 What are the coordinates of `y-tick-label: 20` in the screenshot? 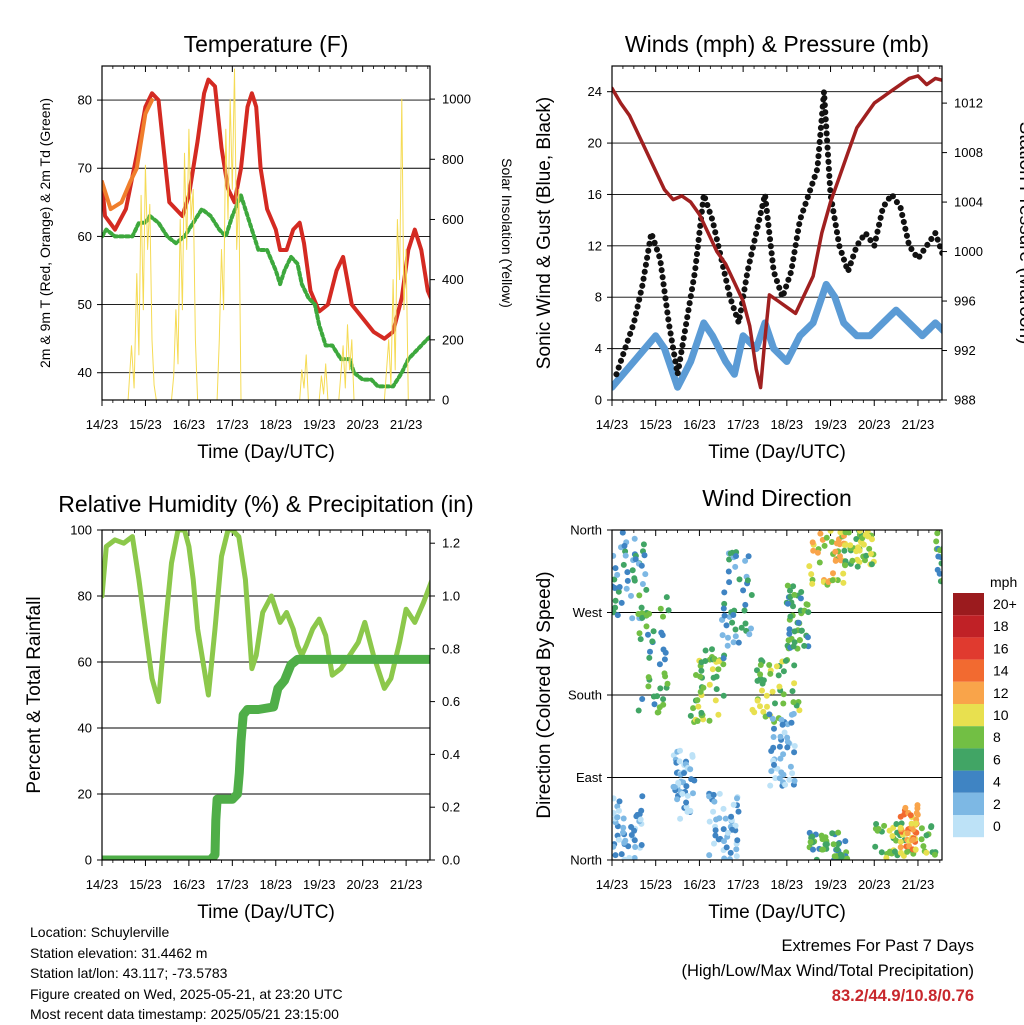 It's located at (85, 794).